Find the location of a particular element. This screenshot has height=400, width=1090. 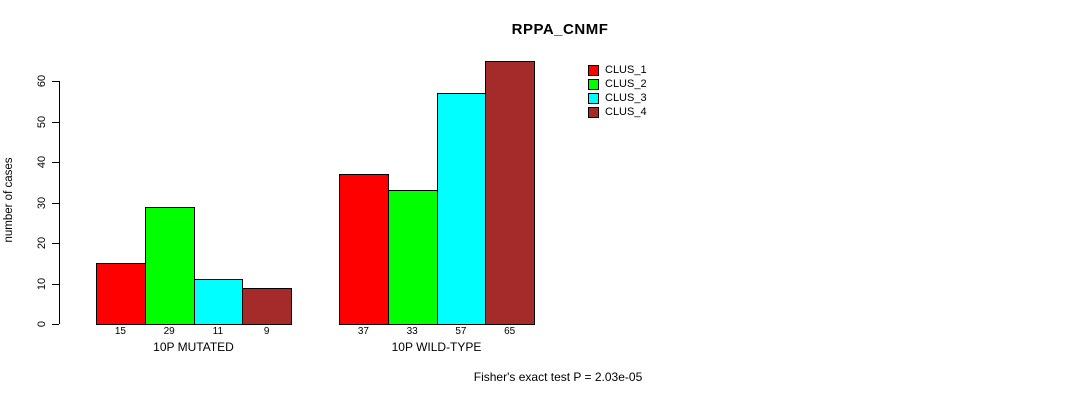

group-label-10p-mutated: 10P MUTATED is located at coordinates (193, 347).